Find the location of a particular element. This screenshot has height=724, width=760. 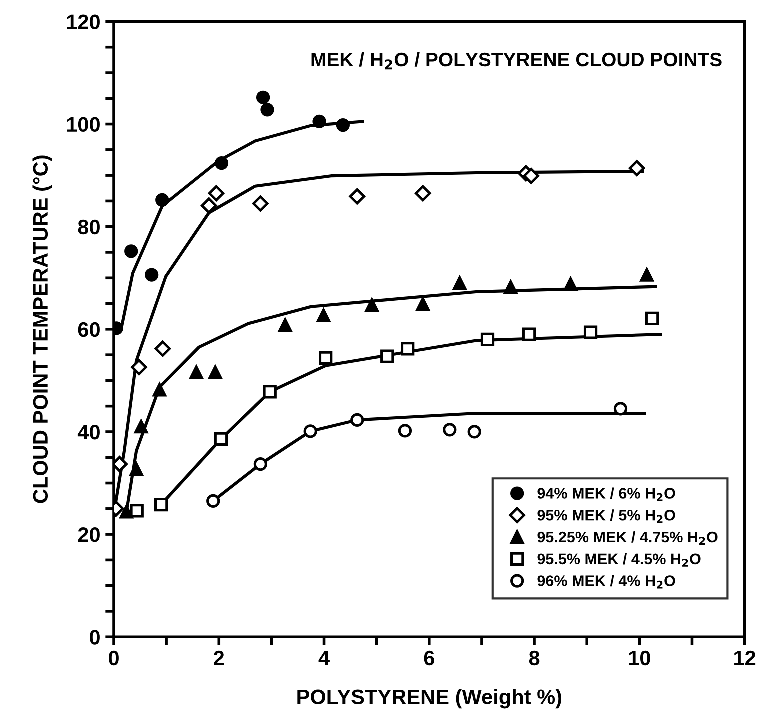

legend-label: 95.25% MEK / 4.75% H$_{2}$O is located at coordinates (628, 538).